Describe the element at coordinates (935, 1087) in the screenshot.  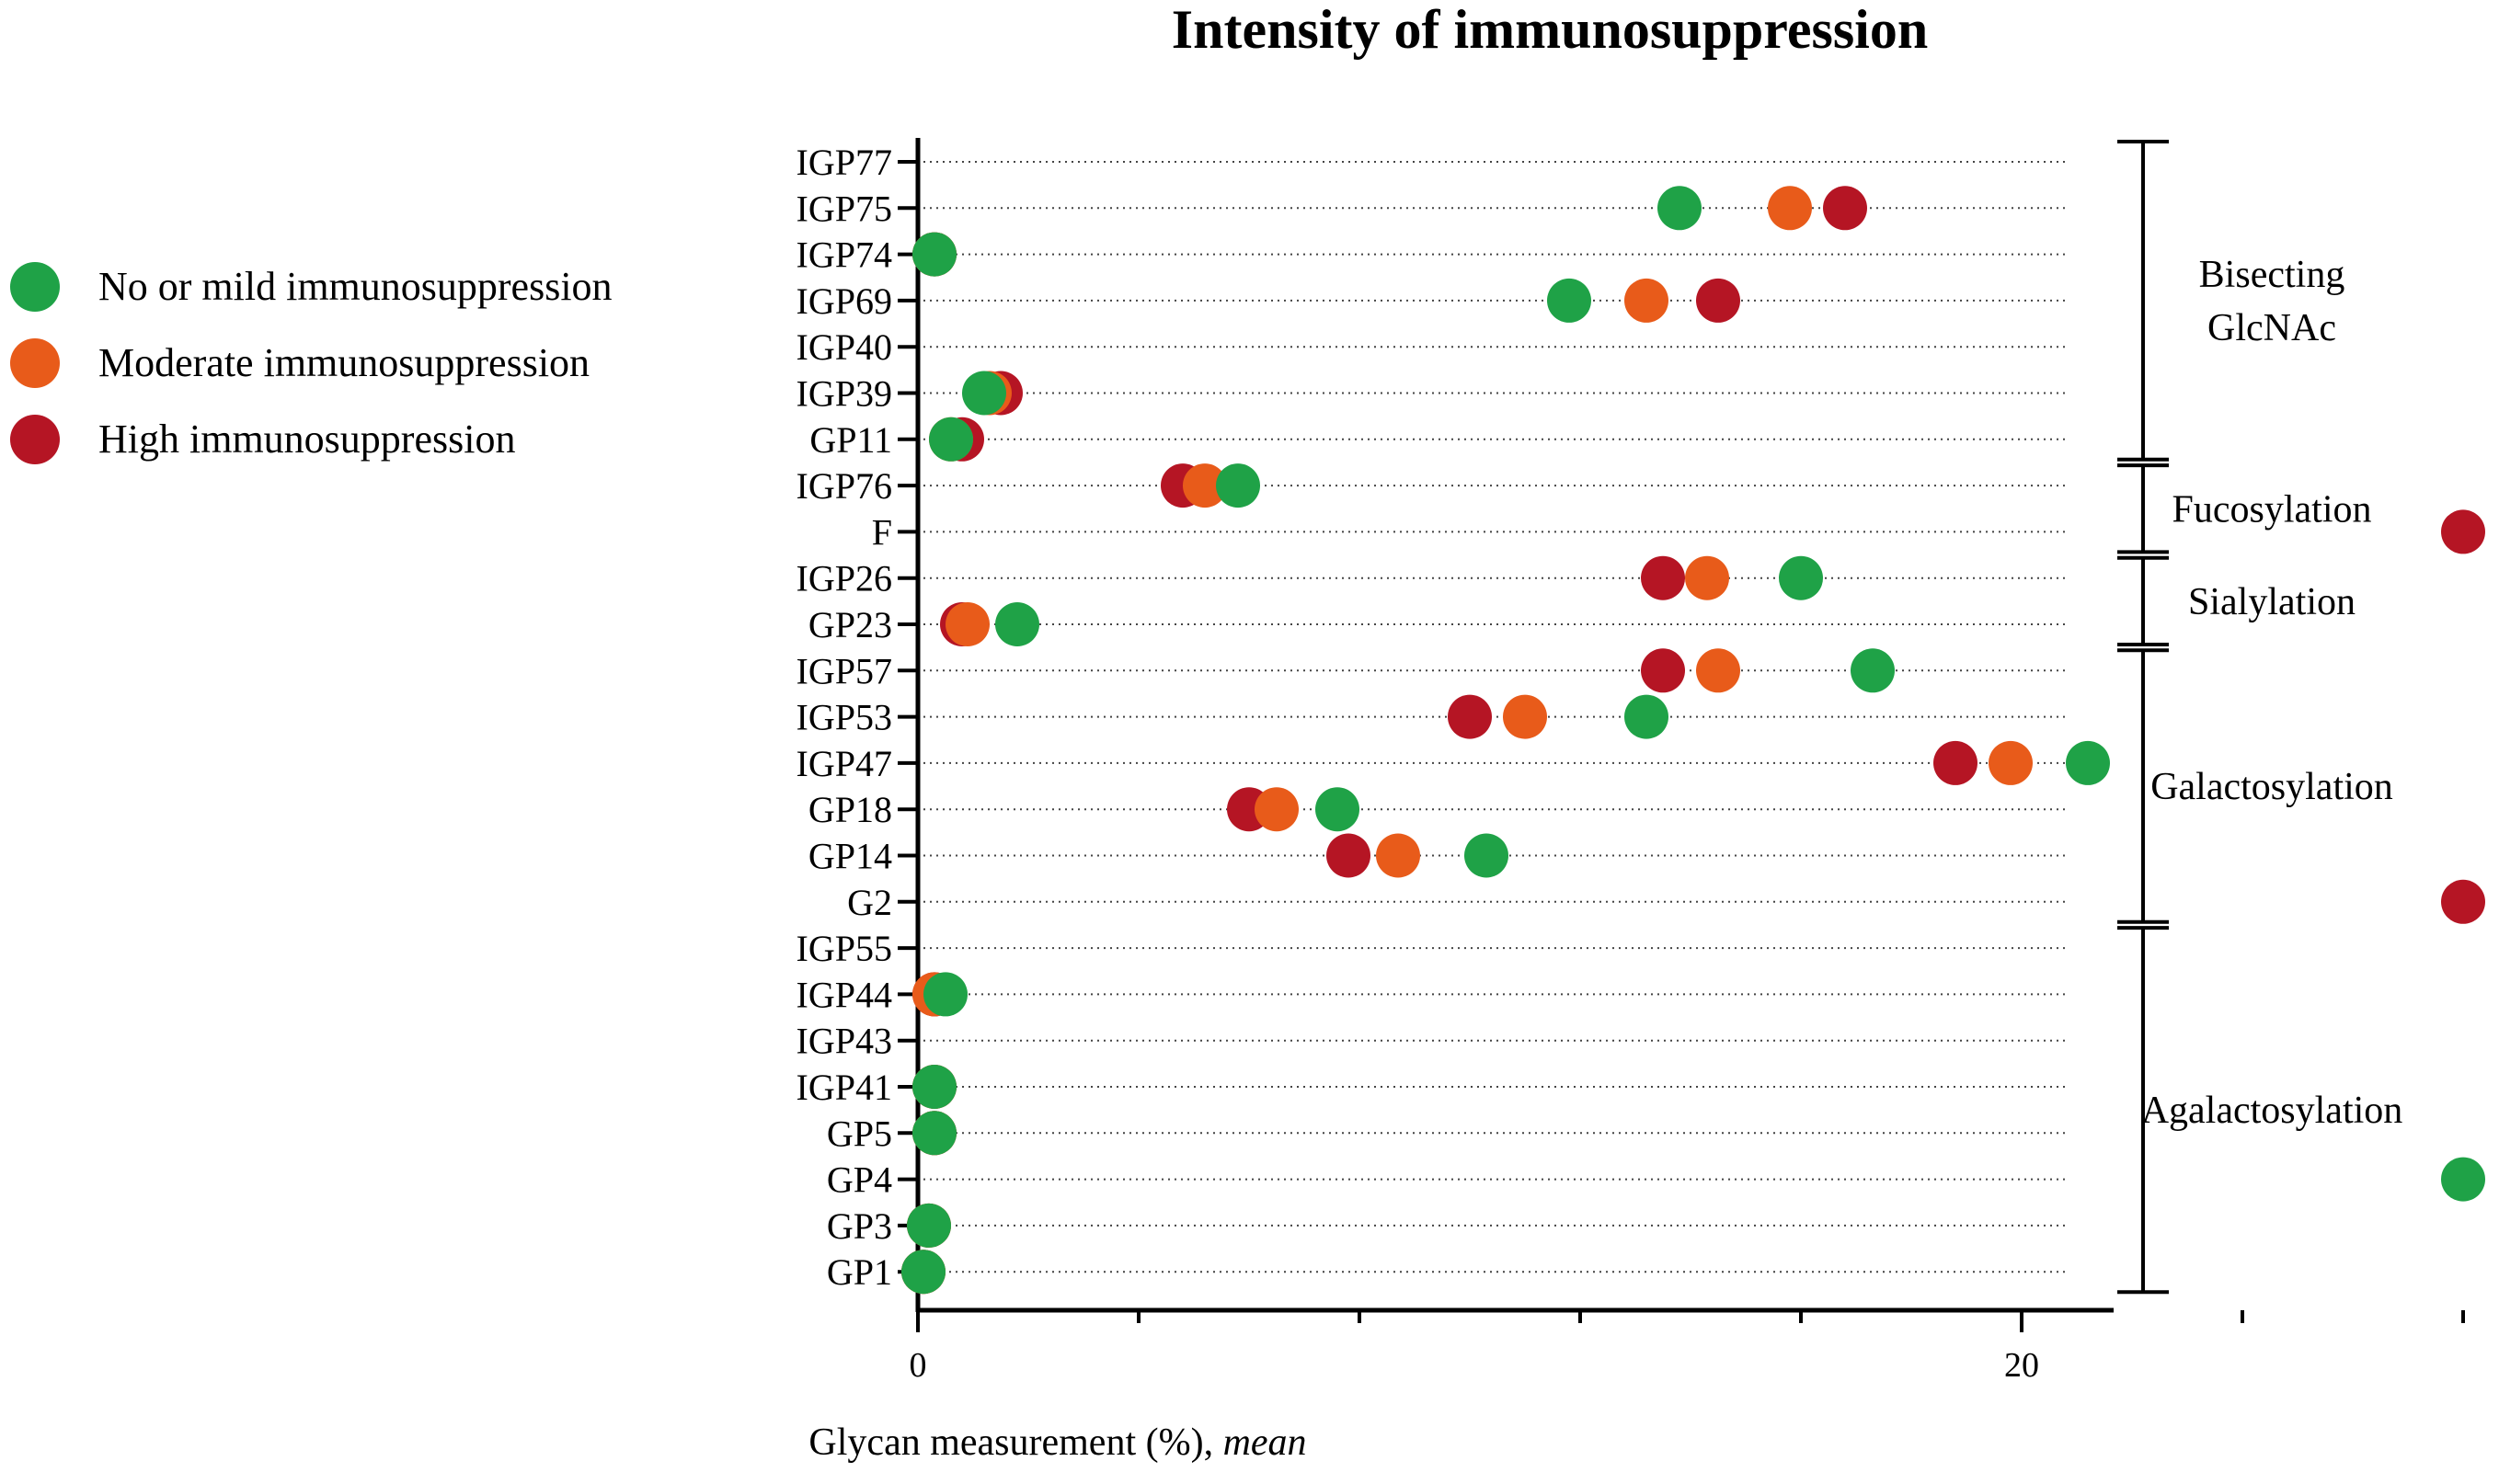
I see `point-no-or-mild-immunosuppression-igp41` at that location.